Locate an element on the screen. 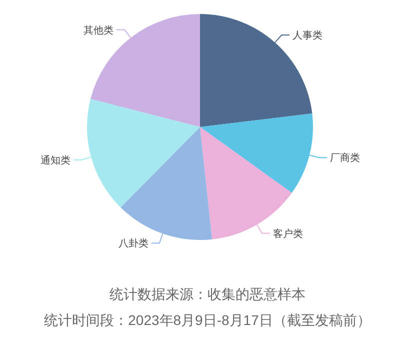 The width and height of the screenshot is (405, 355). slice-label: 厂商类 is located at coordinates (345, 158).